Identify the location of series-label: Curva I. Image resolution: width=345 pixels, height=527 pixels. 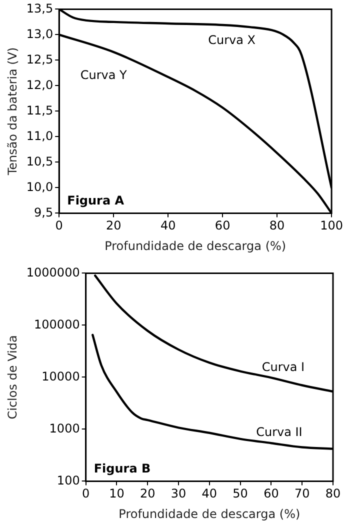
(283, 367).